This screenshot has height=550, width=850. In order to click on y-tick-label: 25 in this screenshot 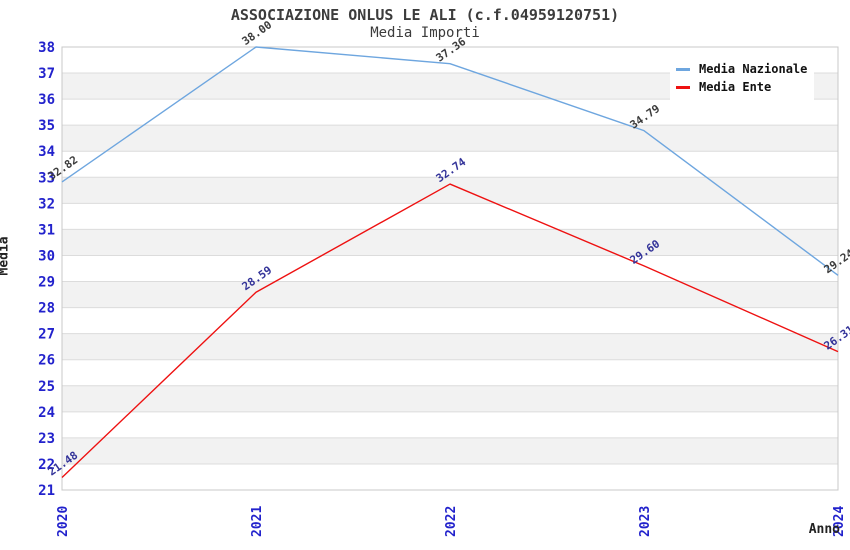, I will do `click(46, 387)`.